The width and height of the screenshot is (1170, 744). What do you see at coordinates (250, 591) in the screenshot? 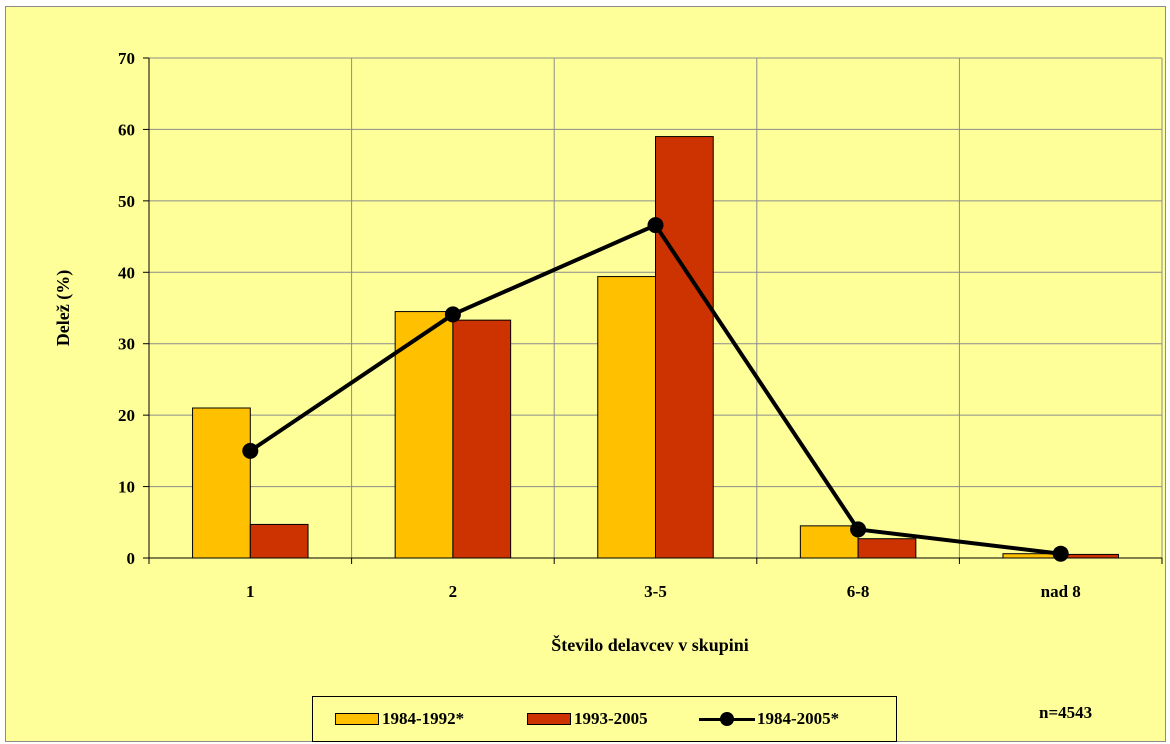
I see `x-tick-label: 1` at bounding box center [250, 591].